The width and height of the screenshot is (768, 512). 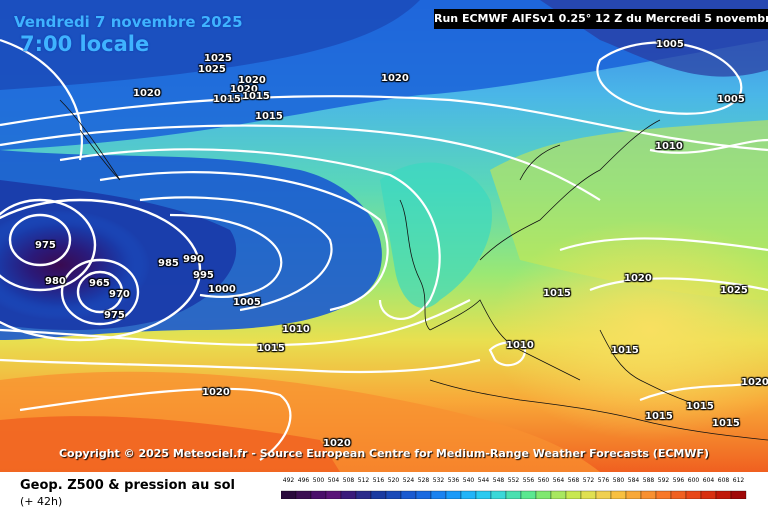 What do you see at coordinates (127, 485) in the screenshot?
I see `map-title: Geop. Z500 & pression au sol` at bounding box center [127, 485].